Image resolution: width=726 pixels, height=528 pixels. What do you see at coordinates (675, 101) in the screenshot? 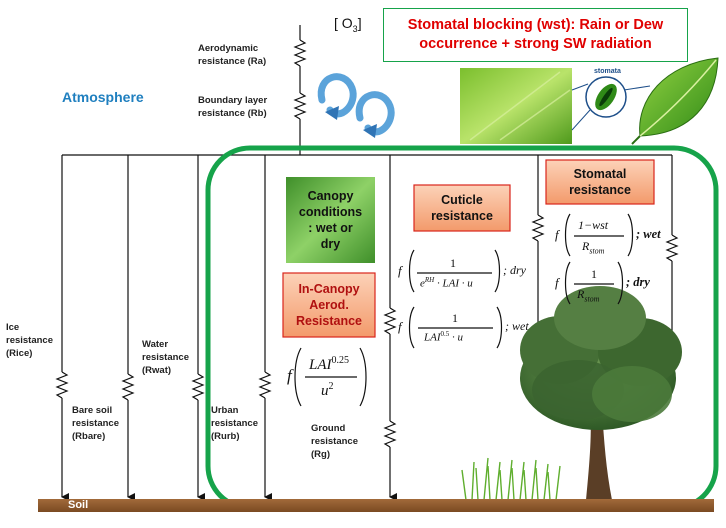
I see `leaf-icon` at bounding box center [675, 101].